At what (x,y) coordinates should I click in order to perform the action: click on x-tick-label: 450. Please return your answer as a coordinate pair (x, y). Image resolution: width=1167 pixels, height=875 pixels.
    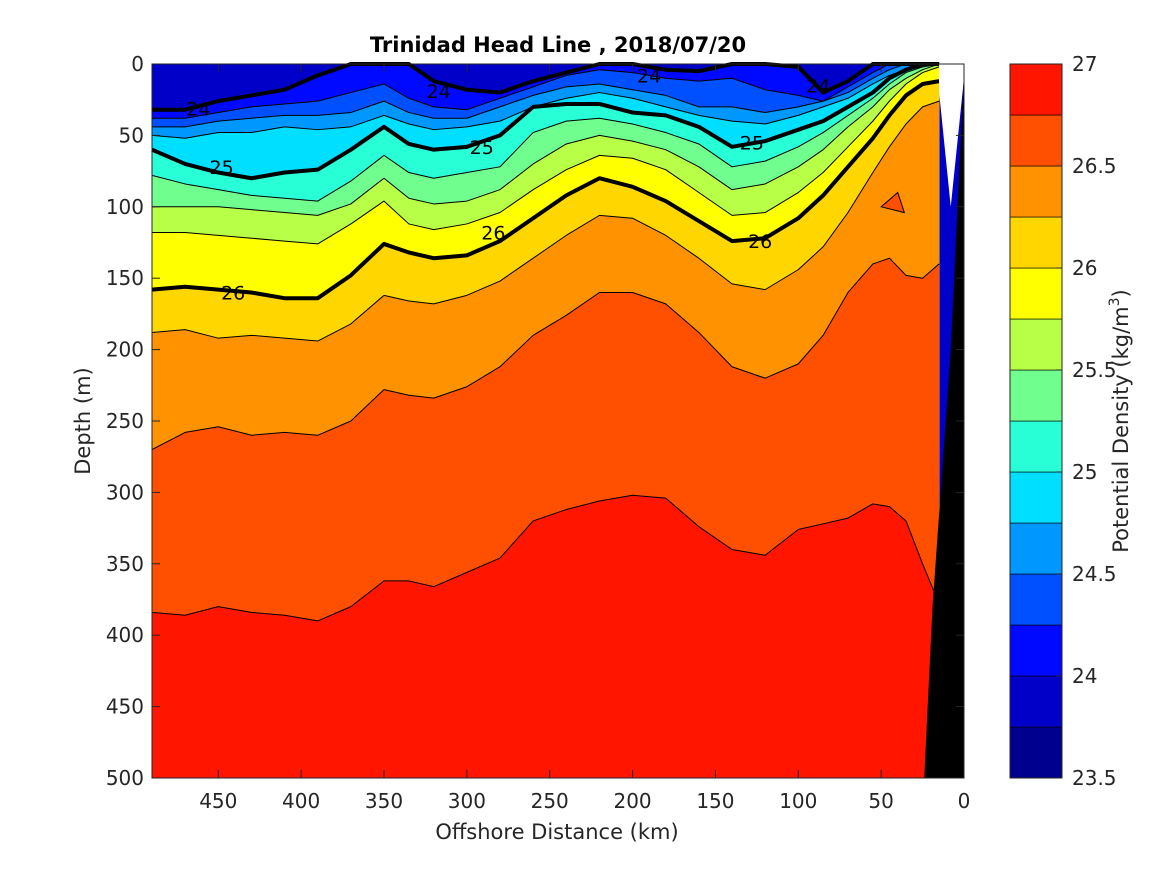
    Looking at the image, I should click on (218, 801).